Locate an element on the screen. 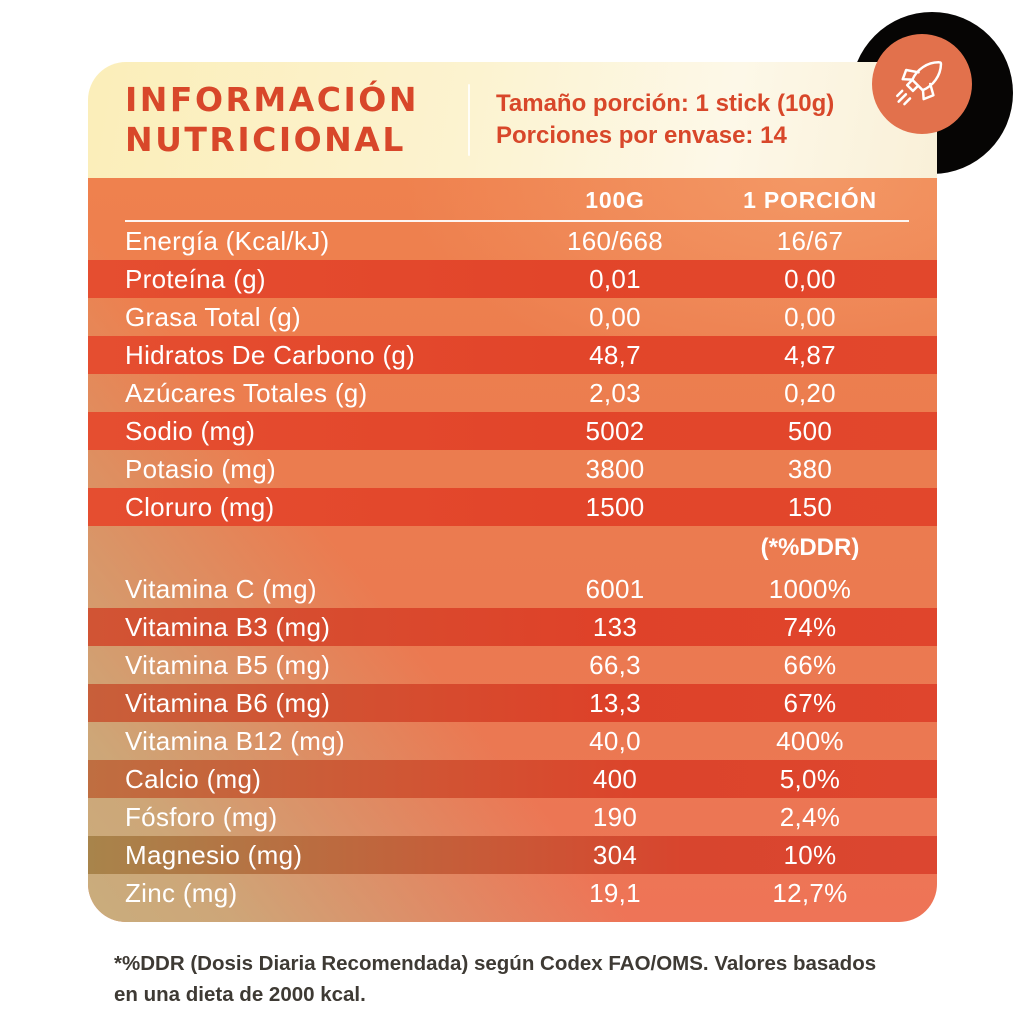 Image resolution: width=1024 pixels, height=1024 pixels. value-per-100g: 160/668 is located at coordinates (615, 240).